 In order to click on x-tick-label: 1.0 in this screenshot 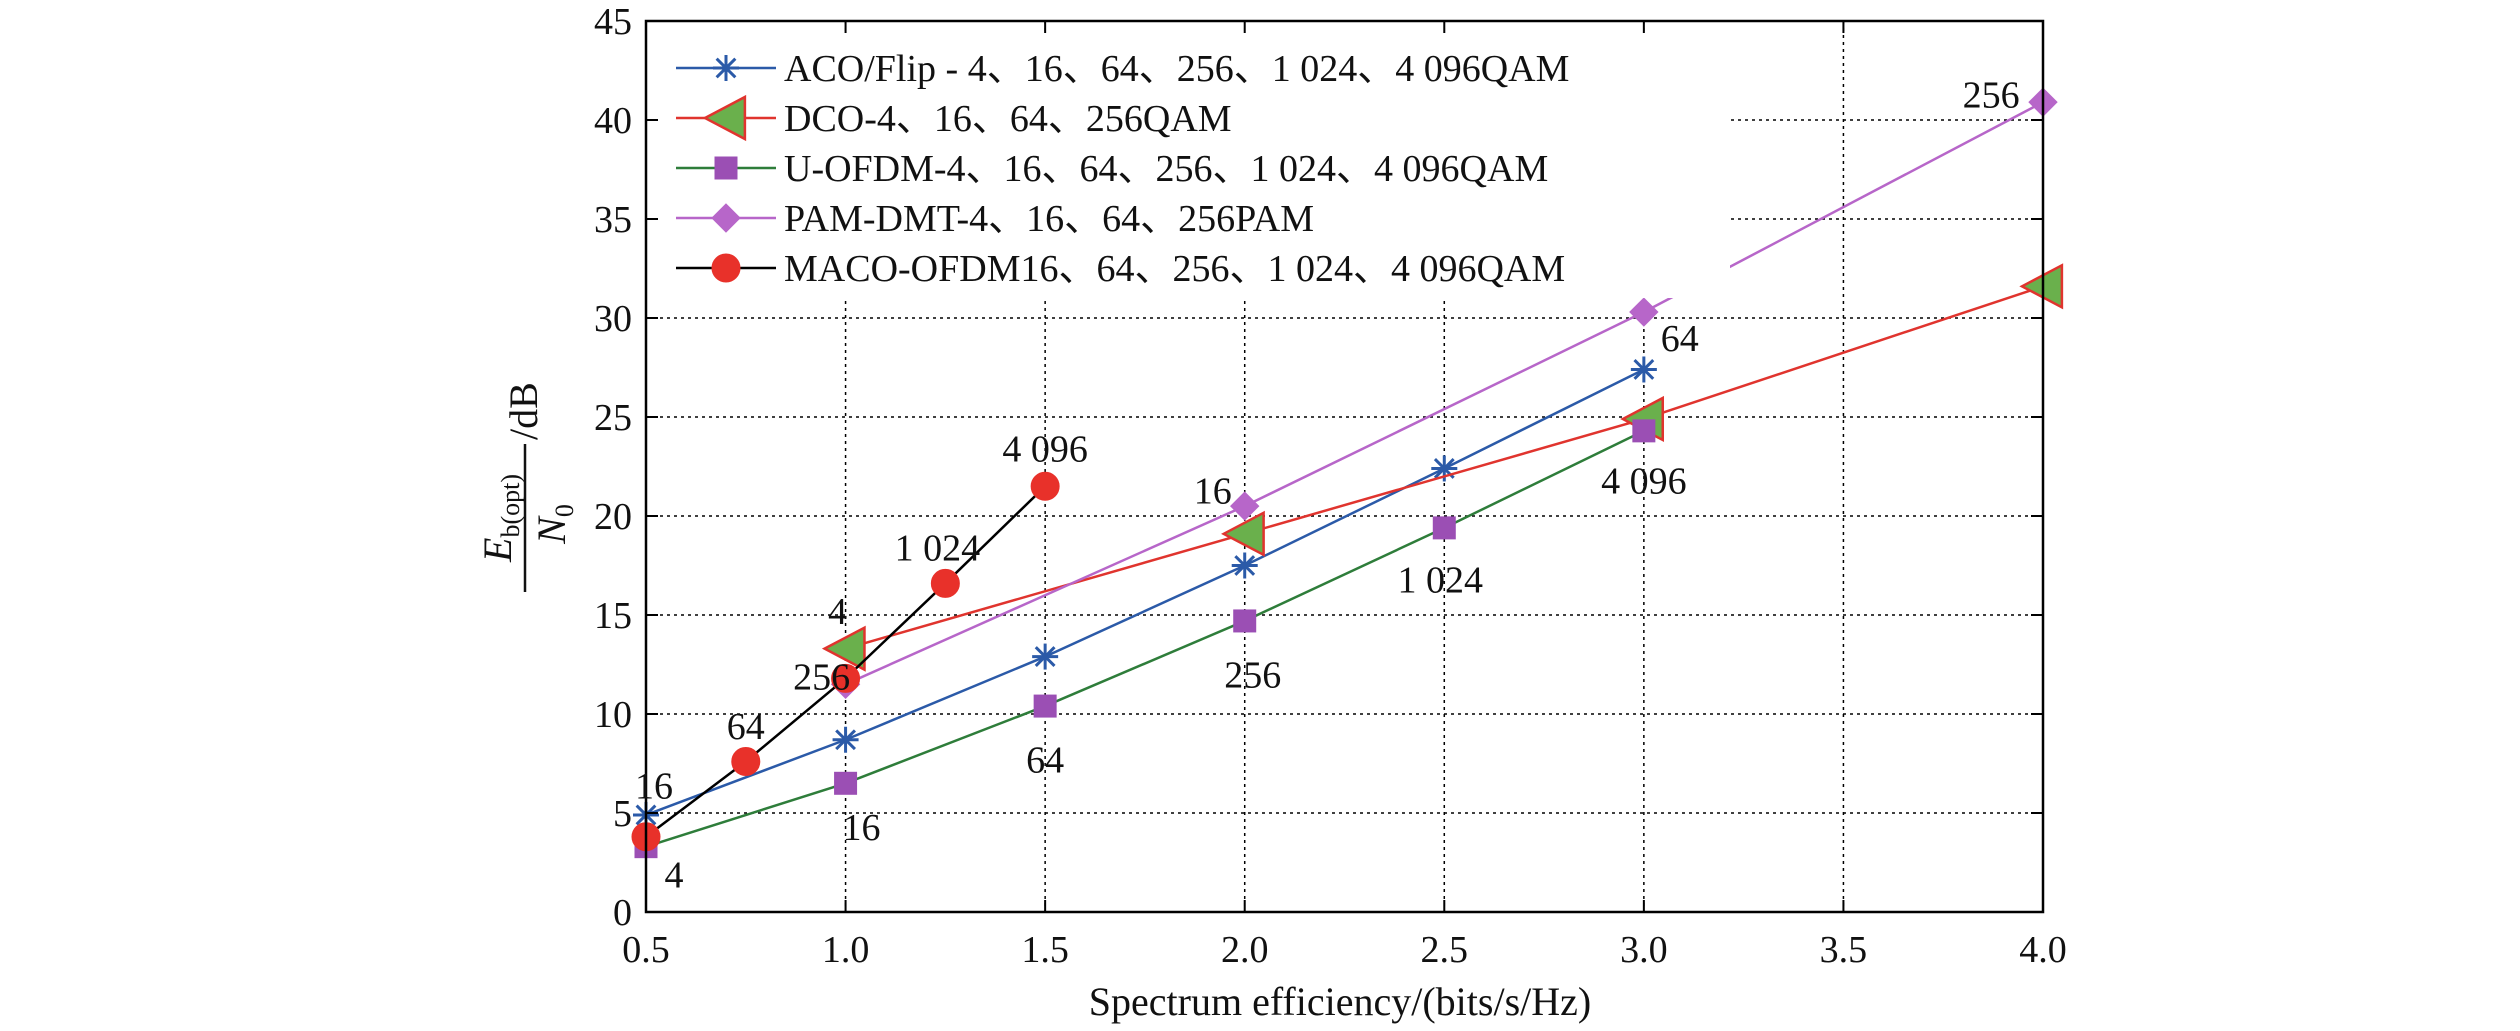, I will do `click(846, 950)`.